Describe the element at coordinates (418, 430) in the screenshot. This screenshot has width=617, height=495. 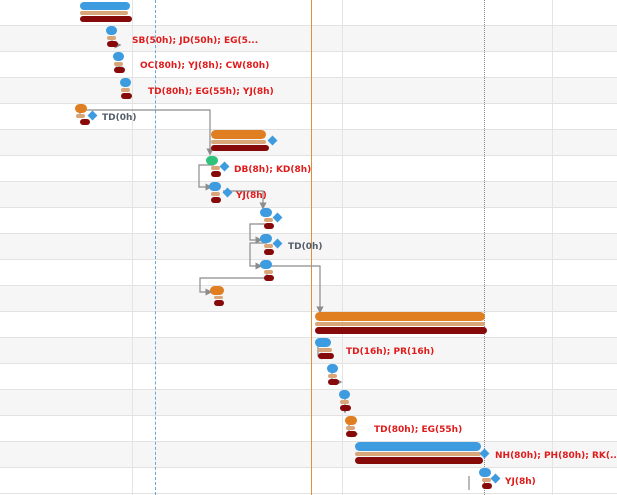
I see `resource-label: TD(80h); EG(55h)` at that location.